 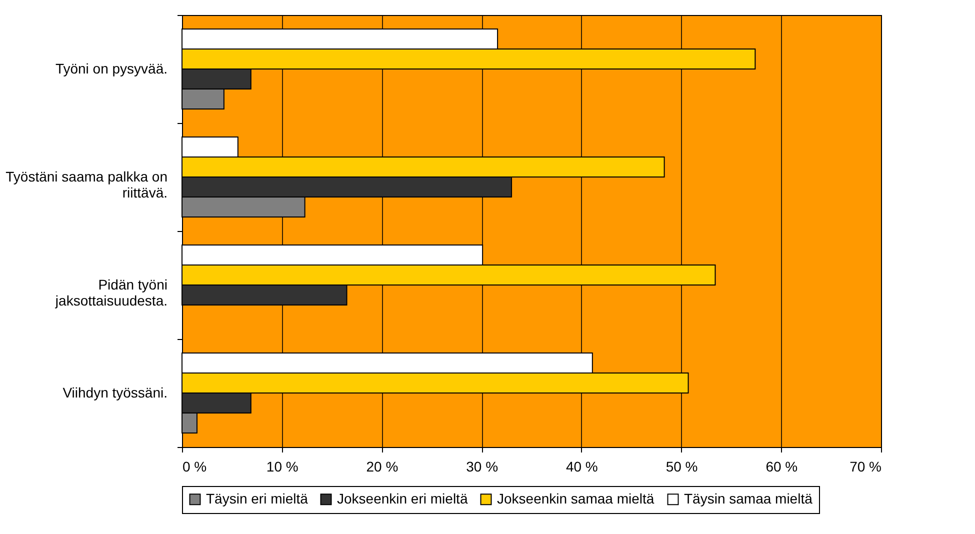 I want to click on legend-label: Jokseenkin samaa mieltä, so click(x=575, y=498).